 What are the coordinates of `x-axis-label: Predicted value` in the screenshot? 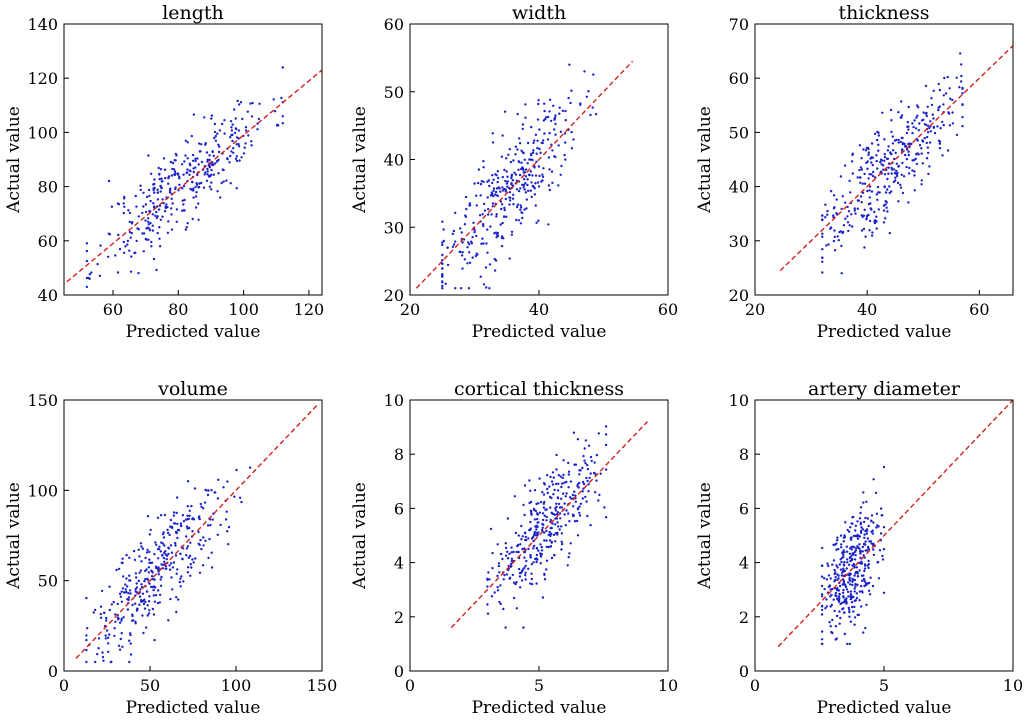 It's located at (193, 708).